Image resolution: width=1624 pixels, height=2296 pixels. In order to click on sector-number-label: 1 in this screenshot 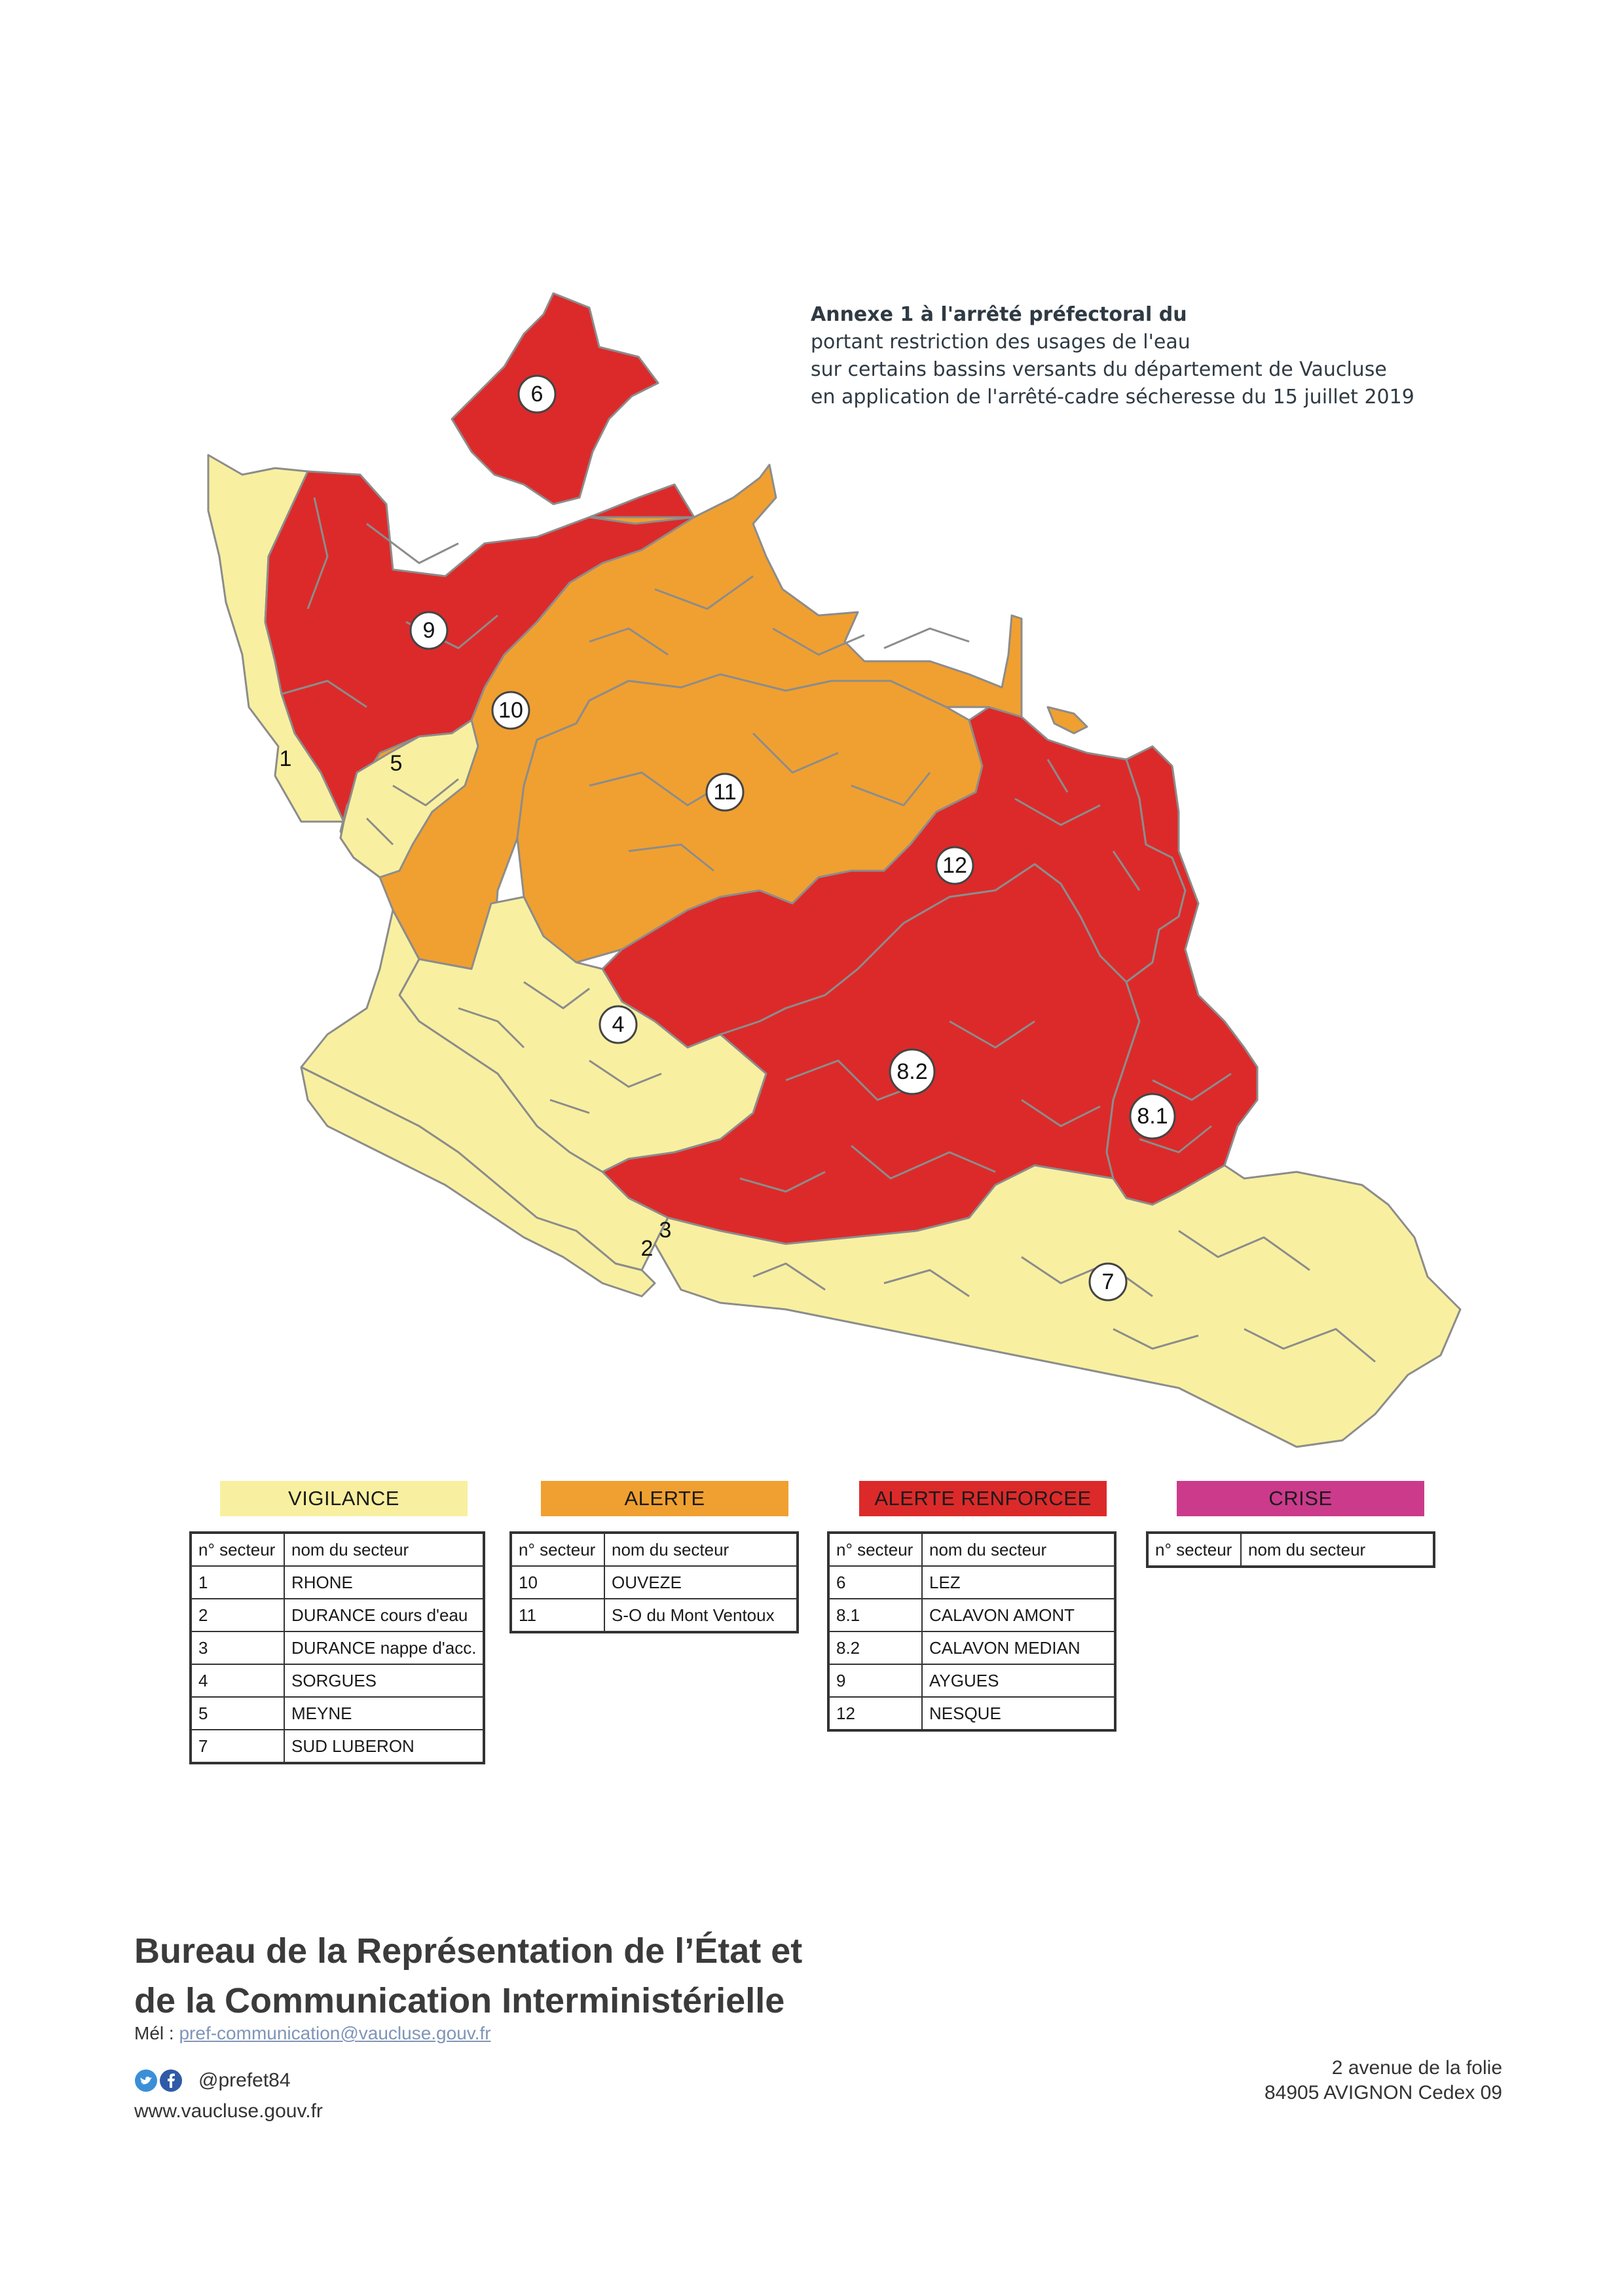, I will do `click(286, 758)`.